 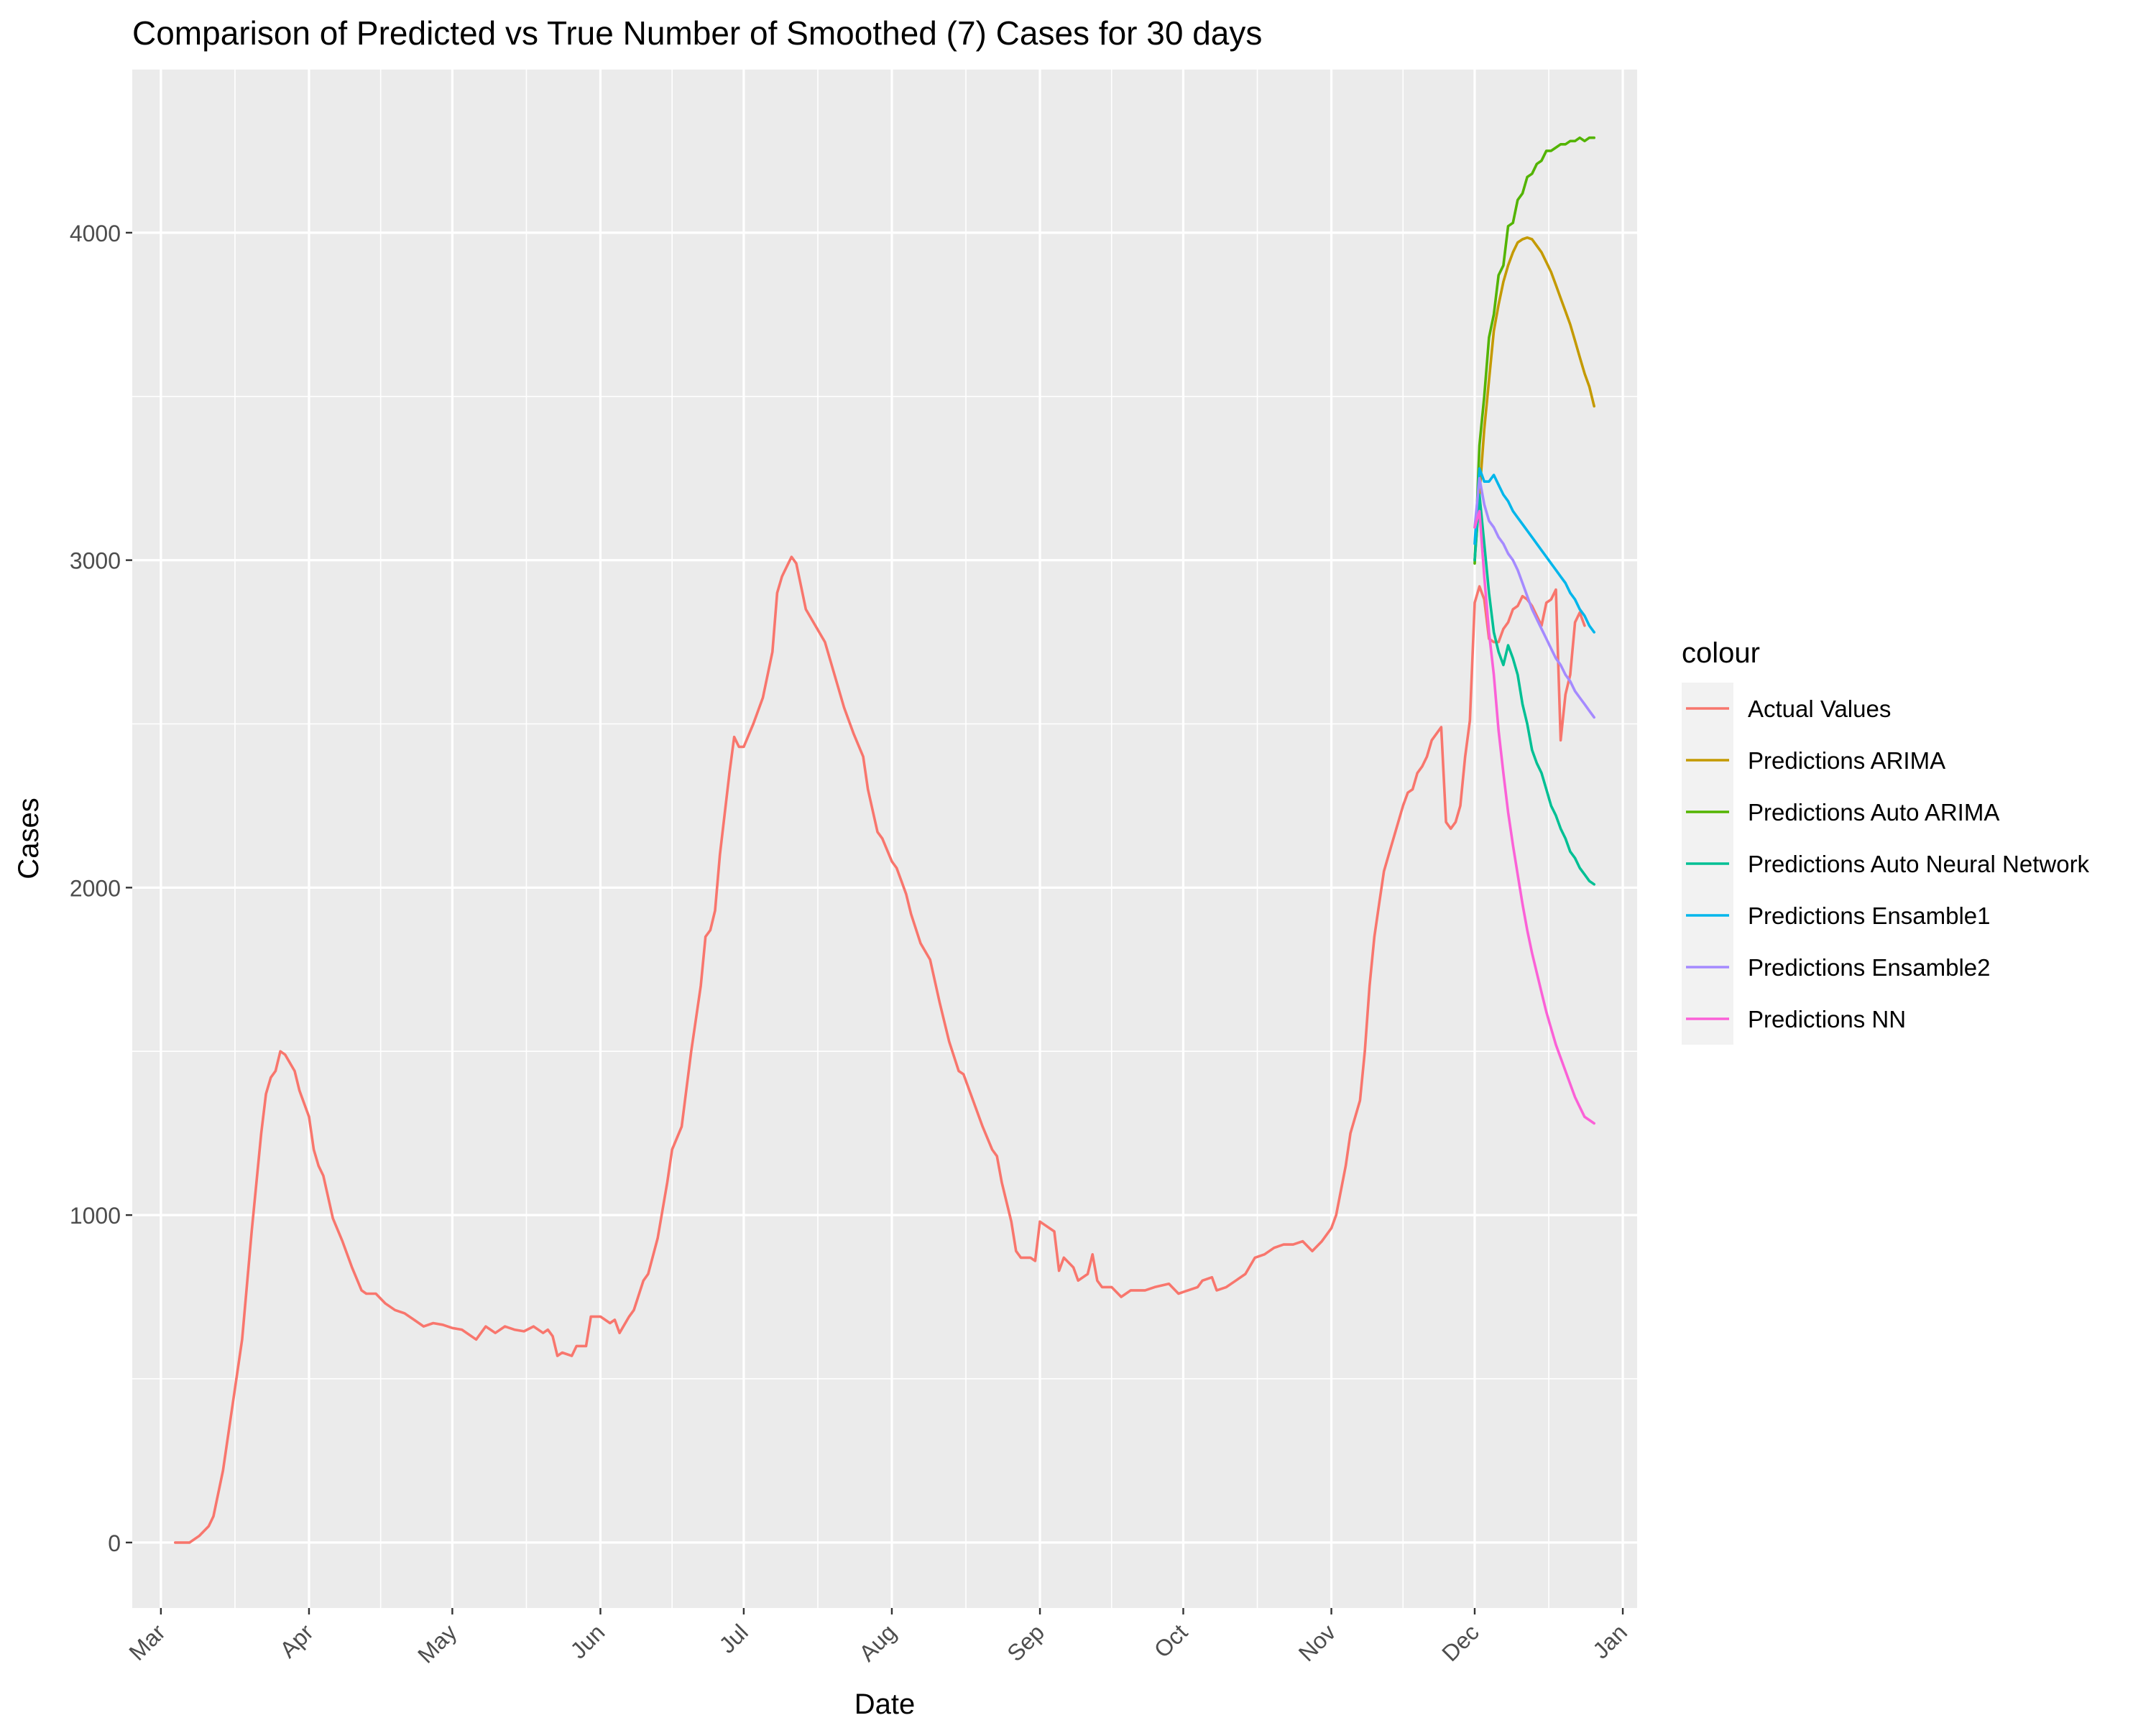 What do you see at coordinates (115, 1543) in the screenshot?
I see `y-tick-label: 0` at bounding box center [115, 1543].